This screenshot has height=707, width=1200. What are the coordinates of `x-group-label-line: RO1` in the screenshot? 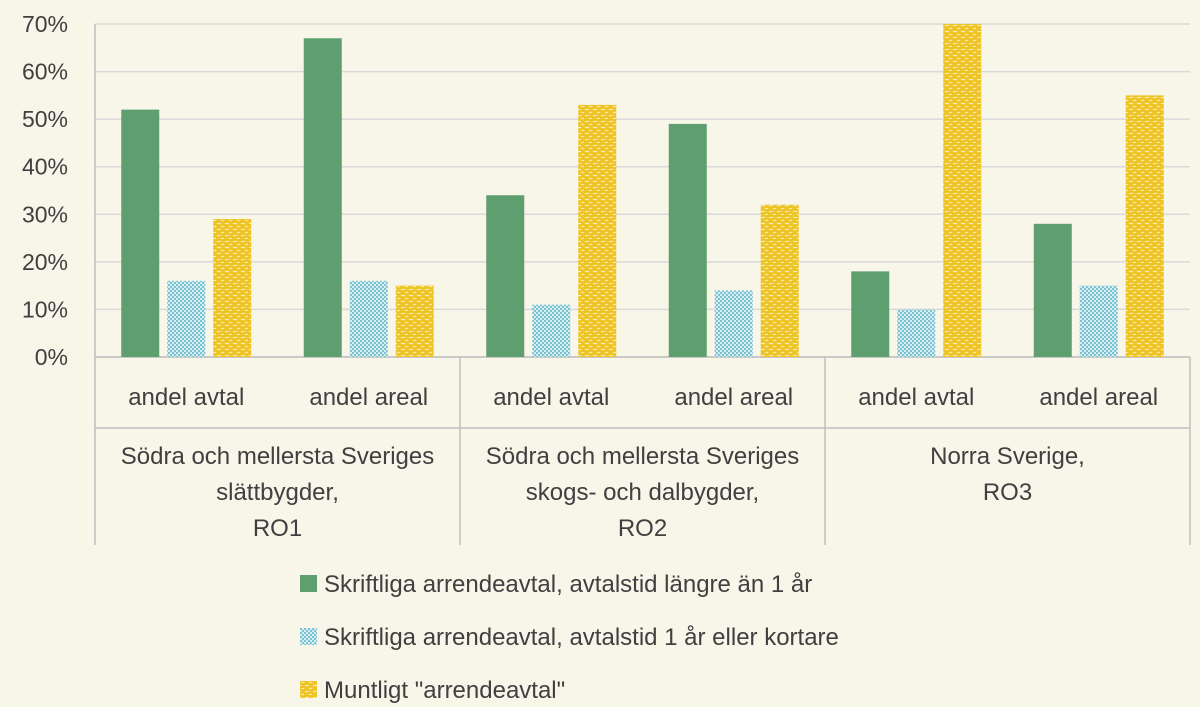 It's located at (277, 528).